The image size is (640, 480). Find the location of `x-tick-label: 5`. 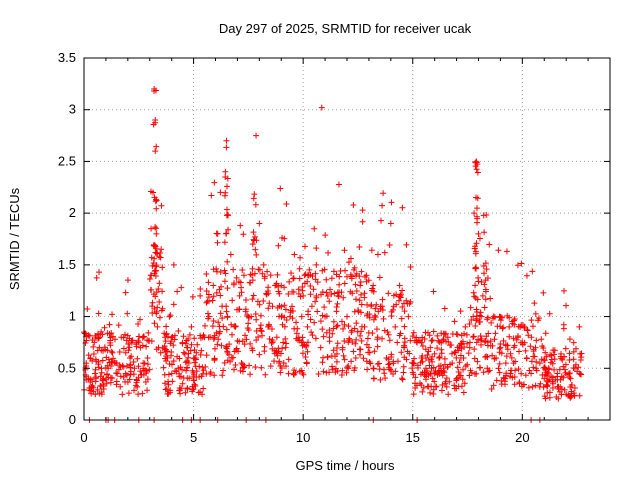

x-tick-label: 5 is located at coordinates (193, 437).